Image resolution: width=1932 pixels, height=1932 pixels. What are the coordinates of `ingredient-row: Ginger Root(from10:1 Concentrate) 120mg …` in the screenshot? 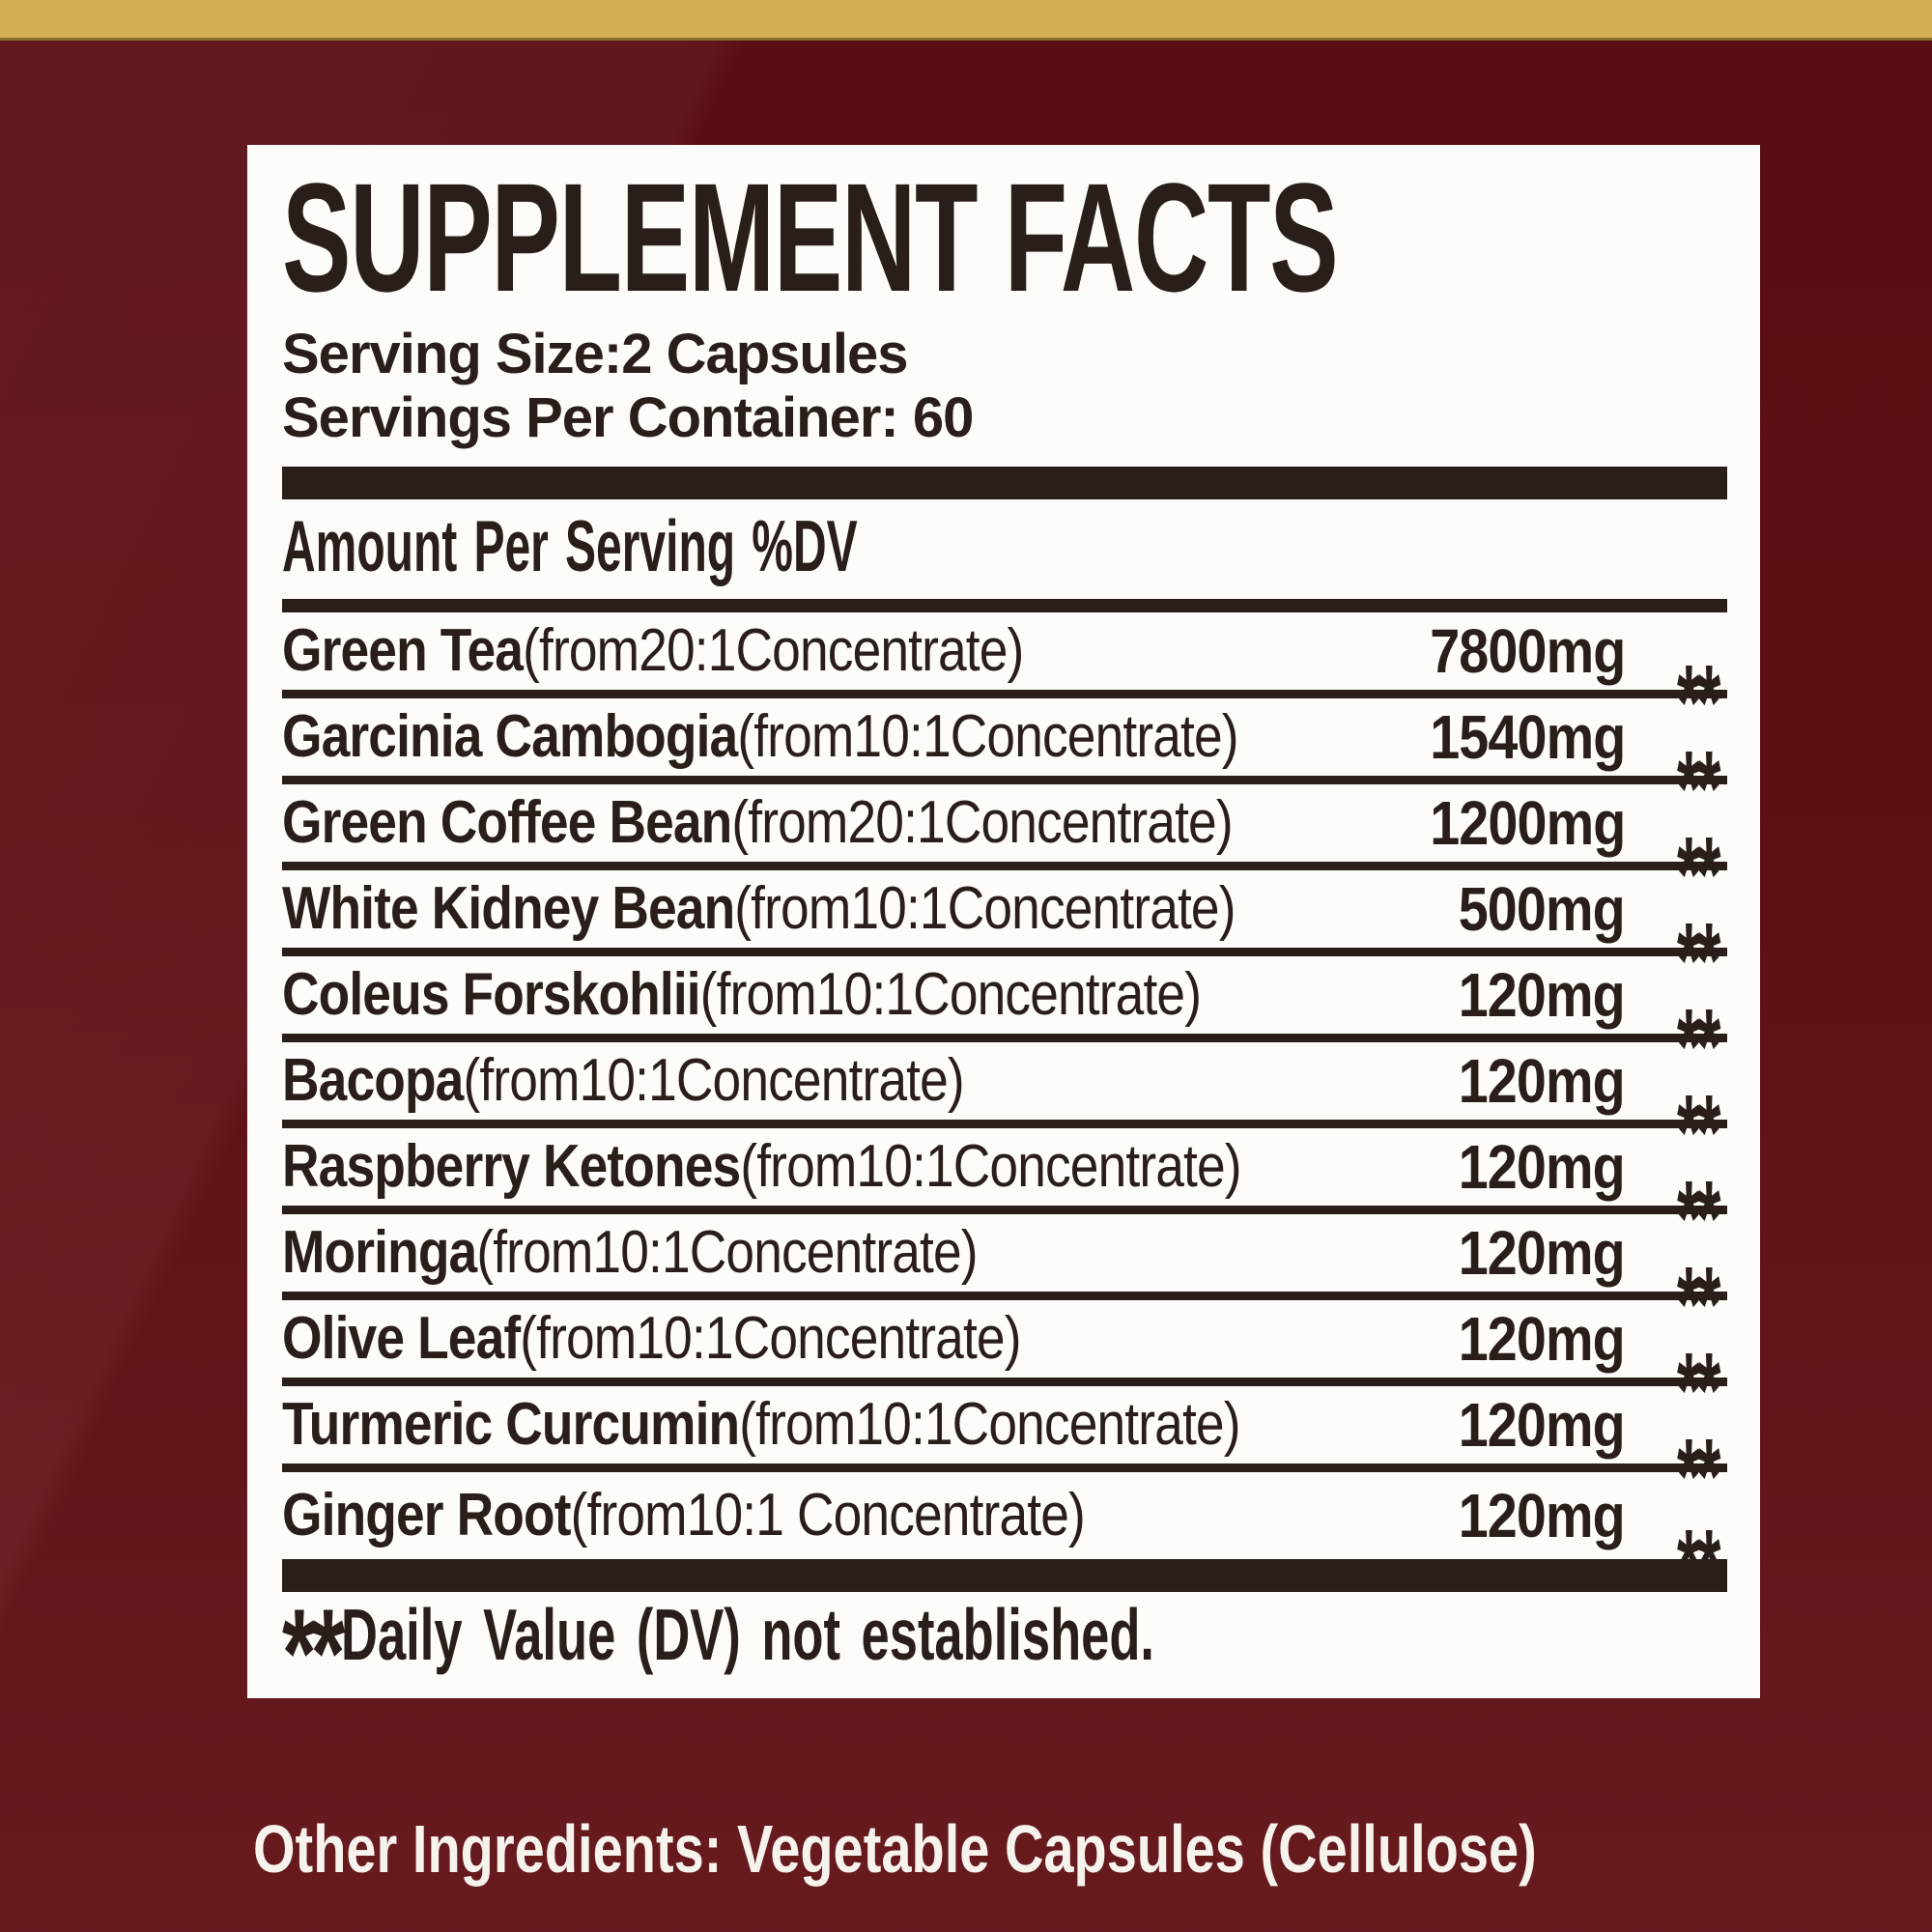 It's located at (1005, 1545).